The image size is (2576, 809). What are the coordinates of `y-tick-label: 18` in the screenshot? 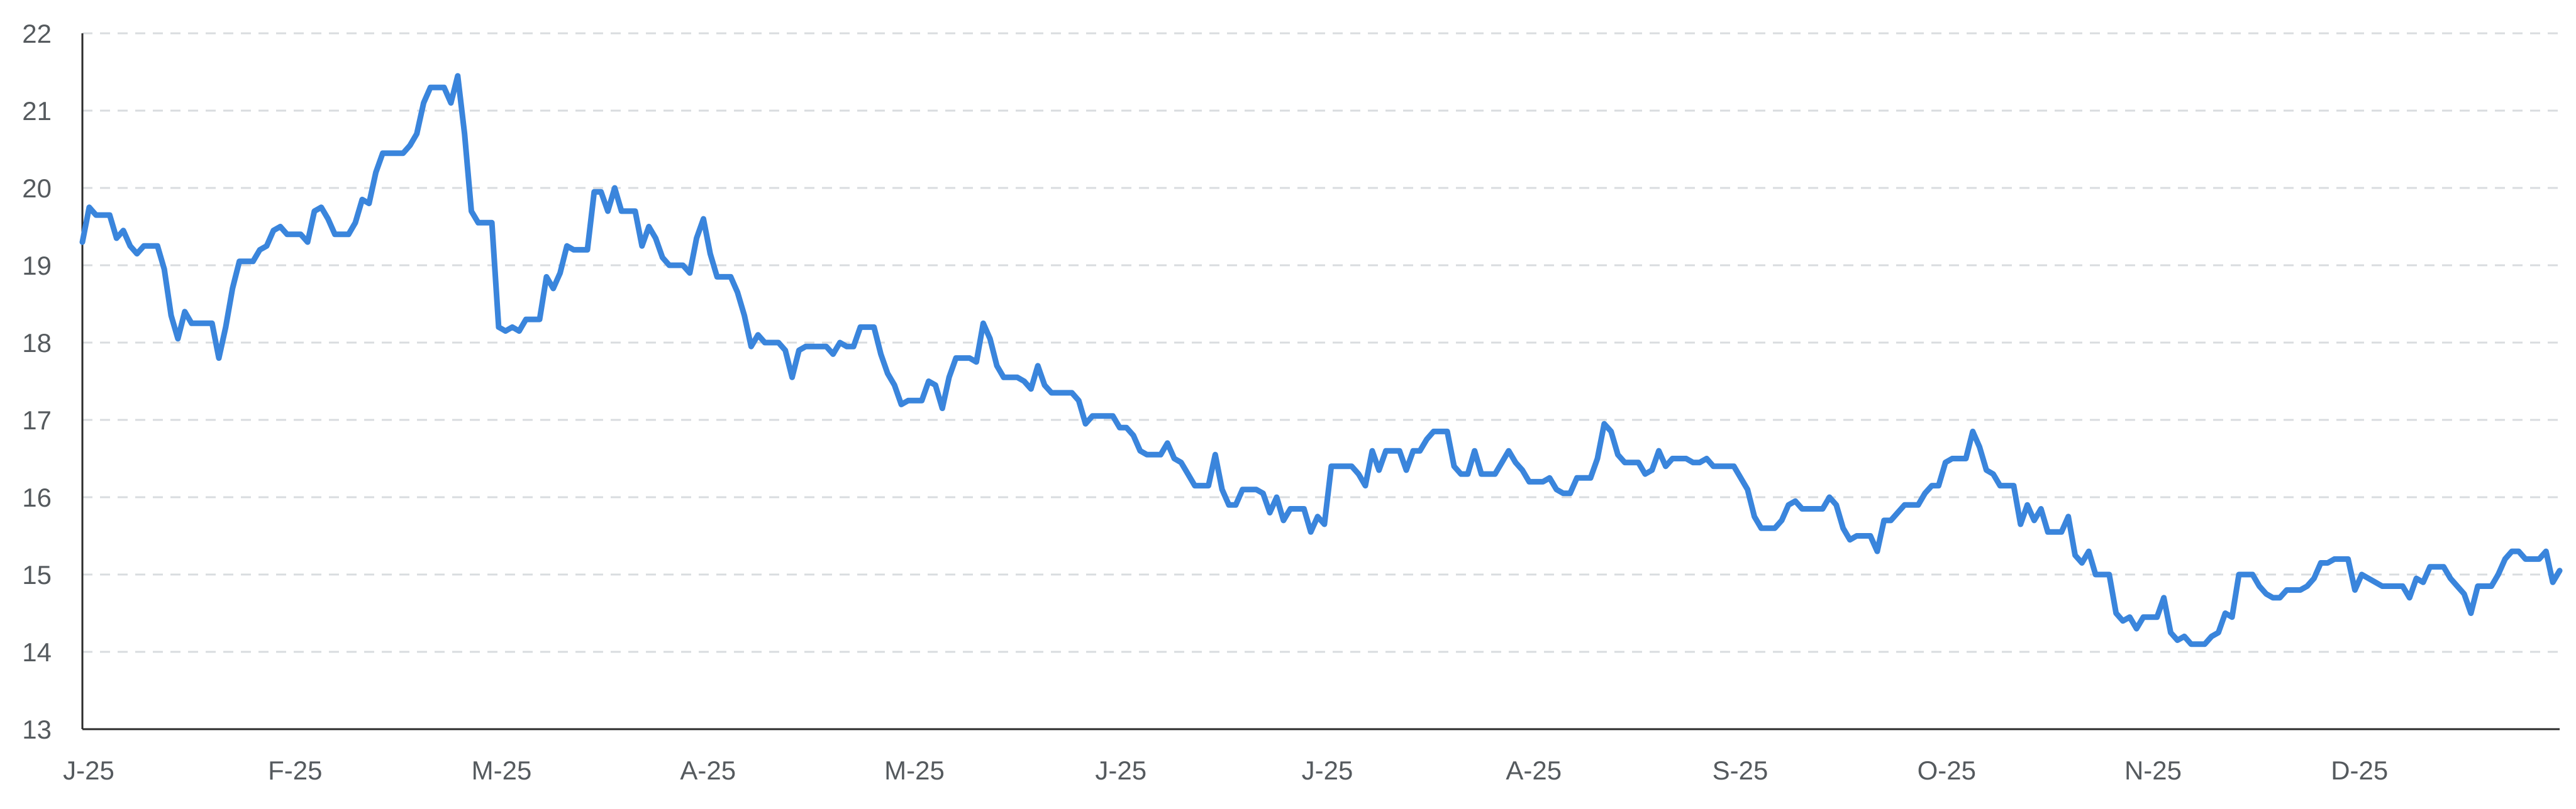 It's located at (37, 343).